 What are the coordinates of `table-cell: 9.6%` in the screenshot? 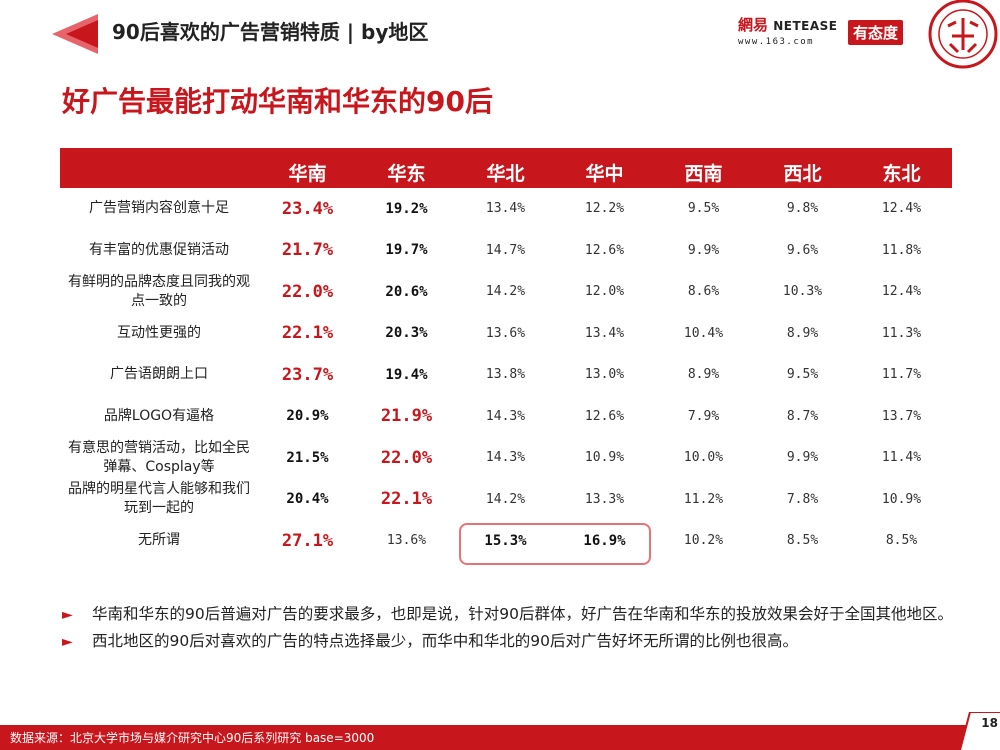 It's located at (802, 250).